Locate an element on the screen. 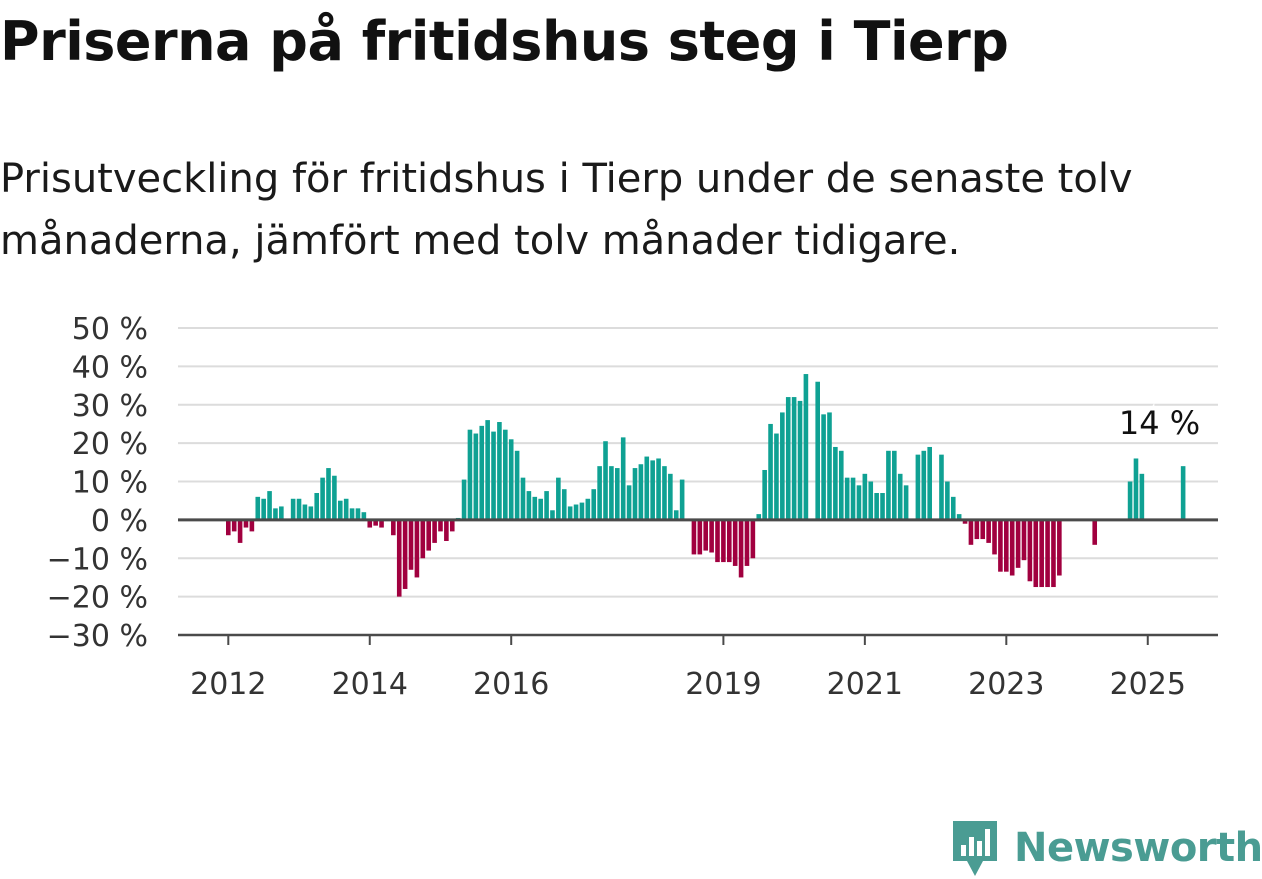 The width and height of the screenshot is (1262, 879). y-tick-label: 20 % is located at coordinates (110, 444).